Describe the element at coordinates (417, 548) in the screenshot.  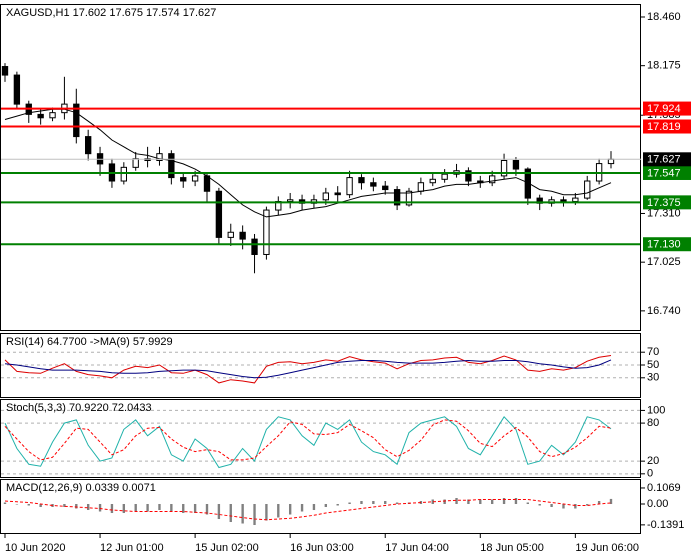
I see `x-tick-label: 17 Jun 04:00` at that location.